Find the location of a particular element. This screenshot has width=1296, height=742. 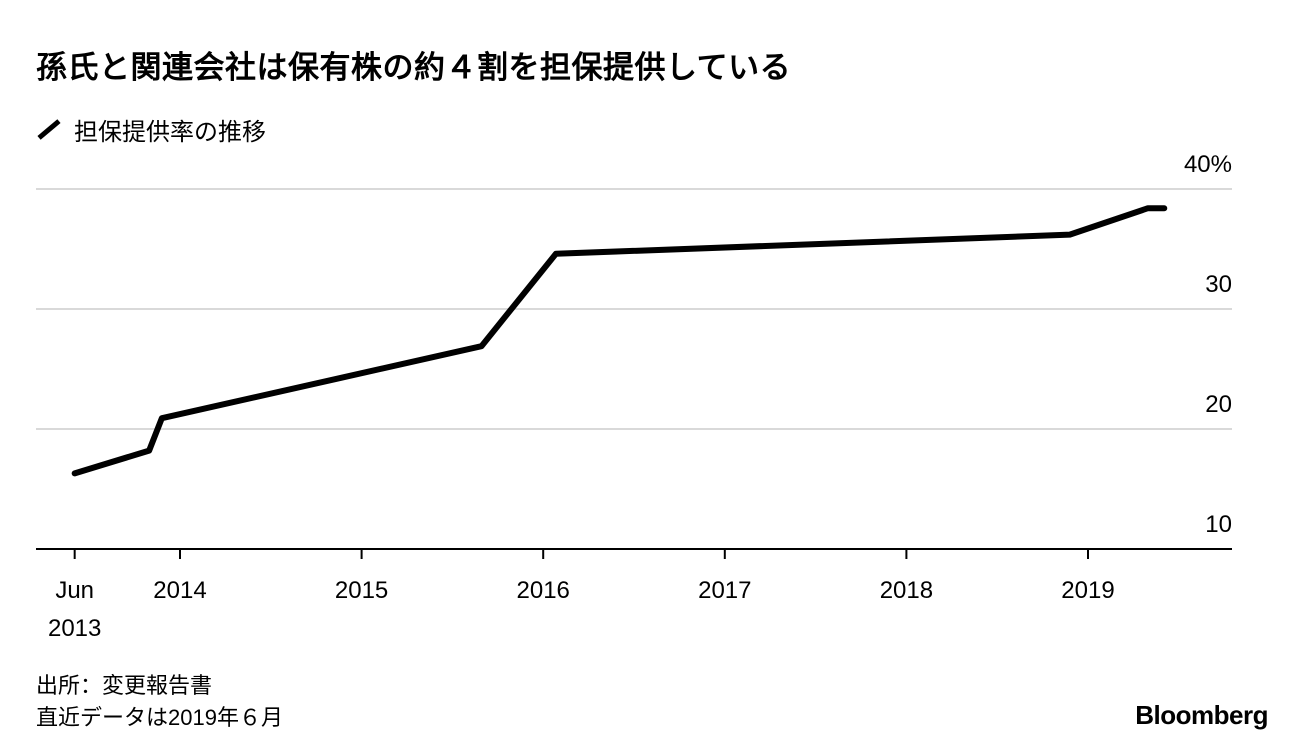

y-tick-label: 40% is located at coordinates (1208, 164).